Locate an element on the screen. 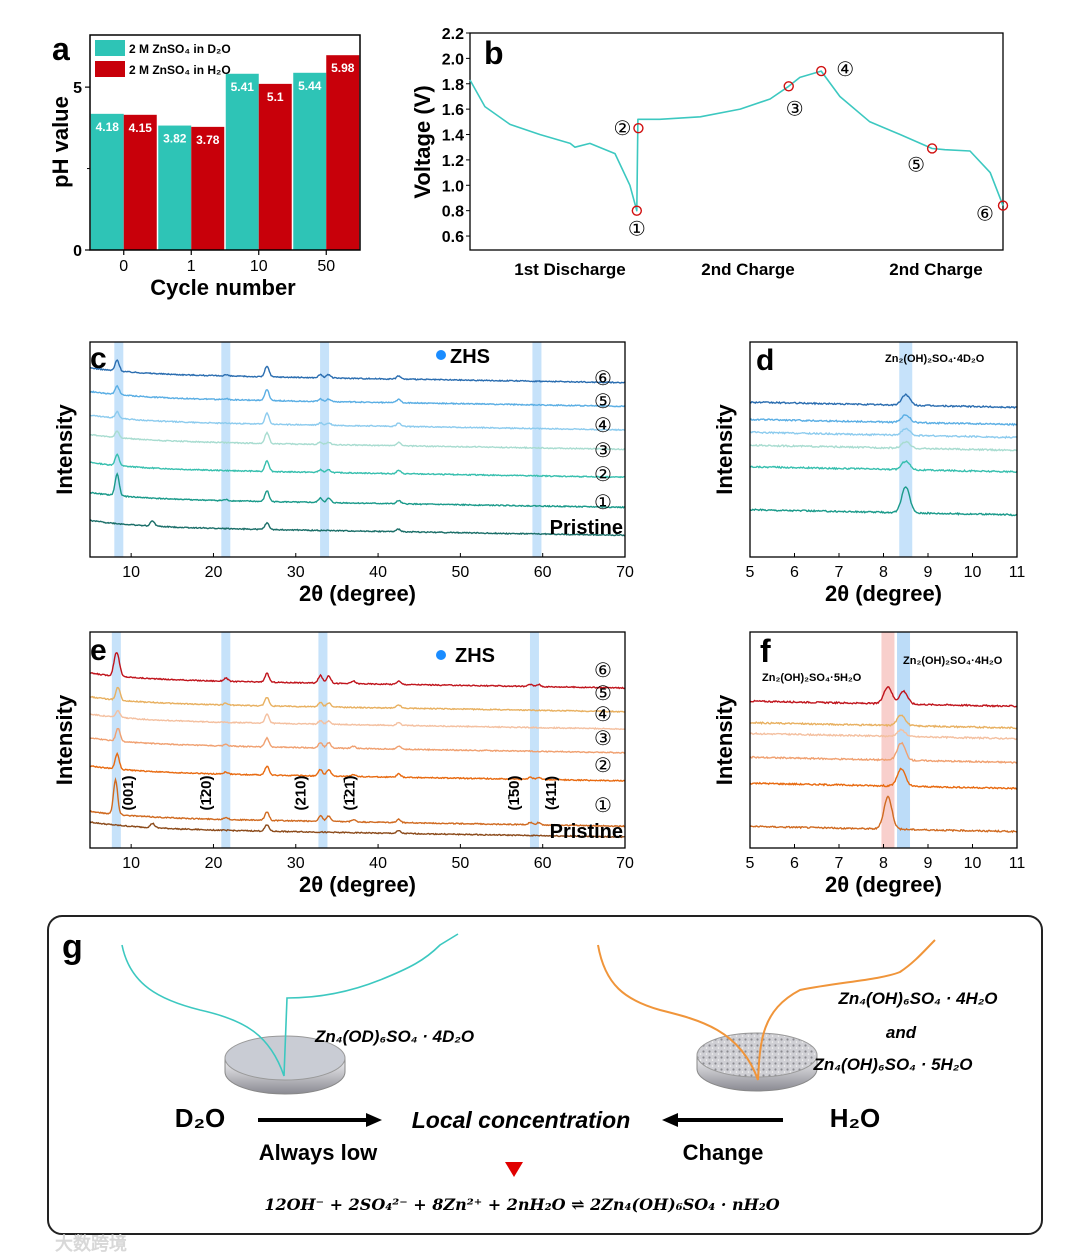 This screenshot has height=1260, width=1080. change-label: Change is located at coordinates (723, 1152).